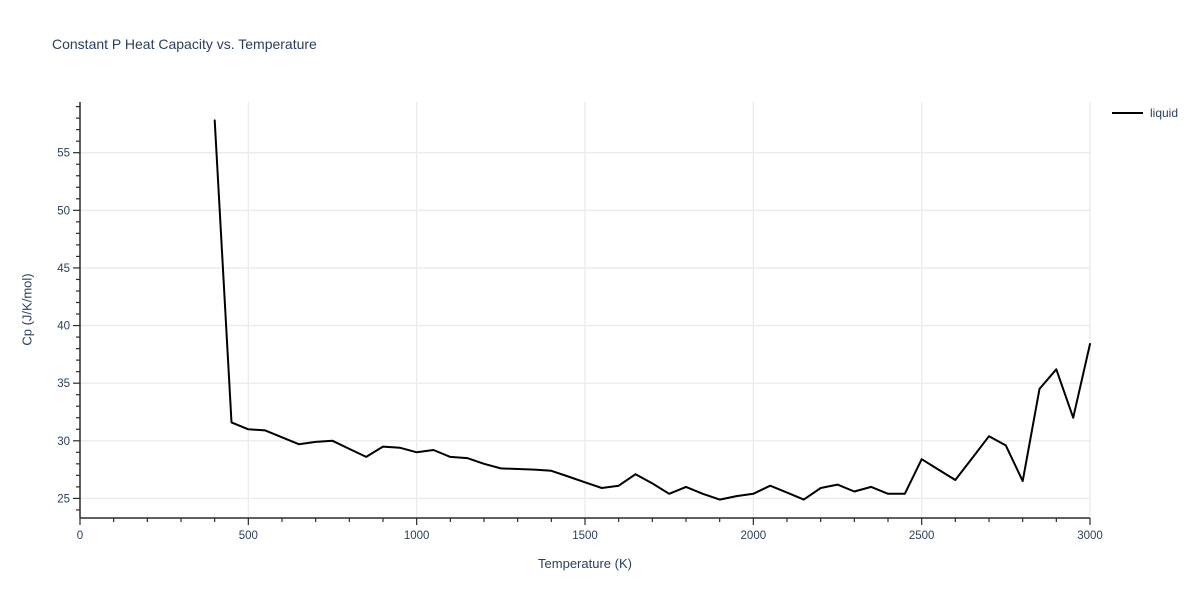 This screenshot has height=600, width=1200. Describe the element at coordinates (585, 563) in the screenshot. I see `x-axis-title: Temperature (K)` at that location.